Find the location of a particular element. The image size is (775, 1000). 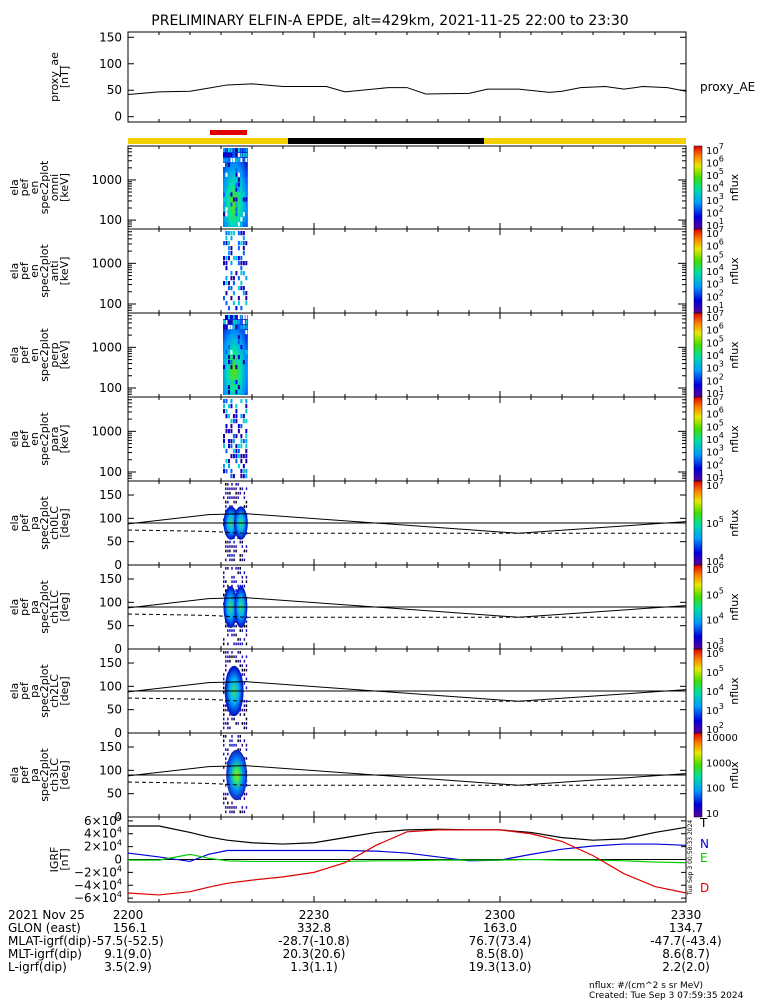

ytick-label: 100 is located at coordinates (110, 770).